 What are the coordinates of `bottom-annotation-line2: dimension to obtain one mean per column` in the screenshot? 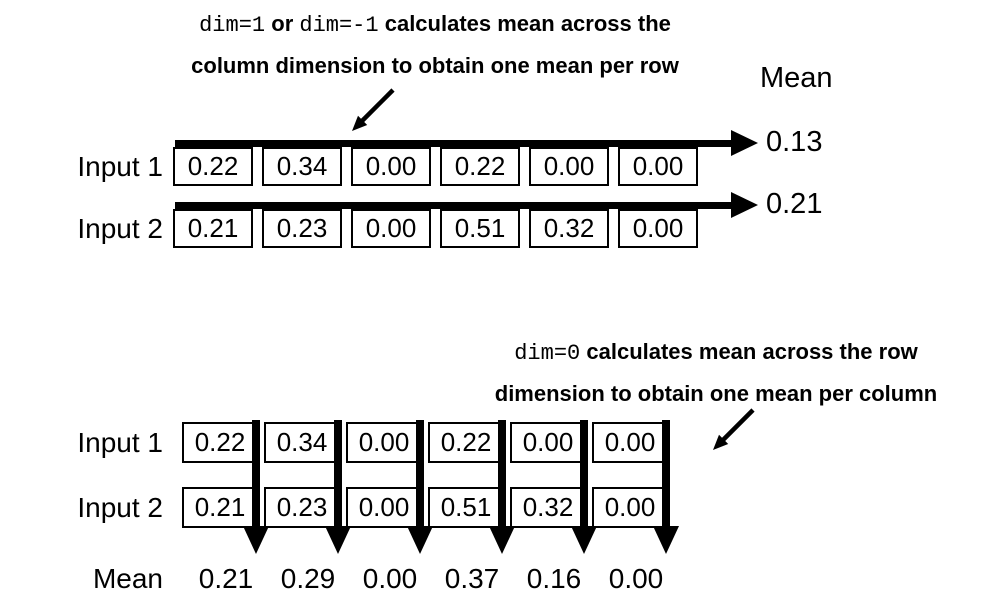 It's located at (716, 393).